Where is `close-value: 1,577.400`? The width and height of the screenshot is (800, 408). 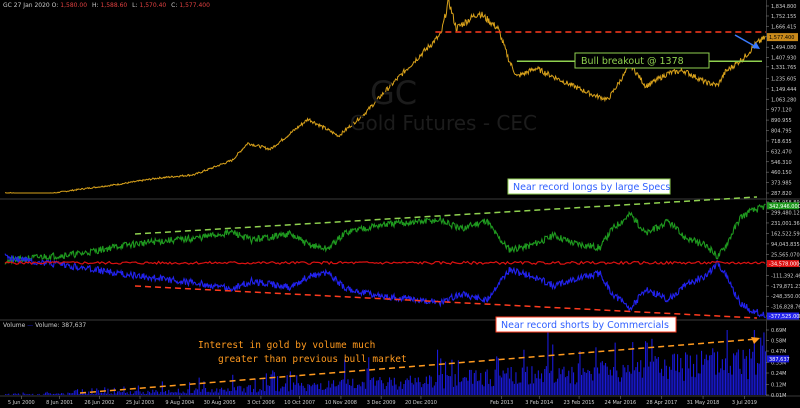 close-value: 1,577.400 is located at coordinates (194, 5).